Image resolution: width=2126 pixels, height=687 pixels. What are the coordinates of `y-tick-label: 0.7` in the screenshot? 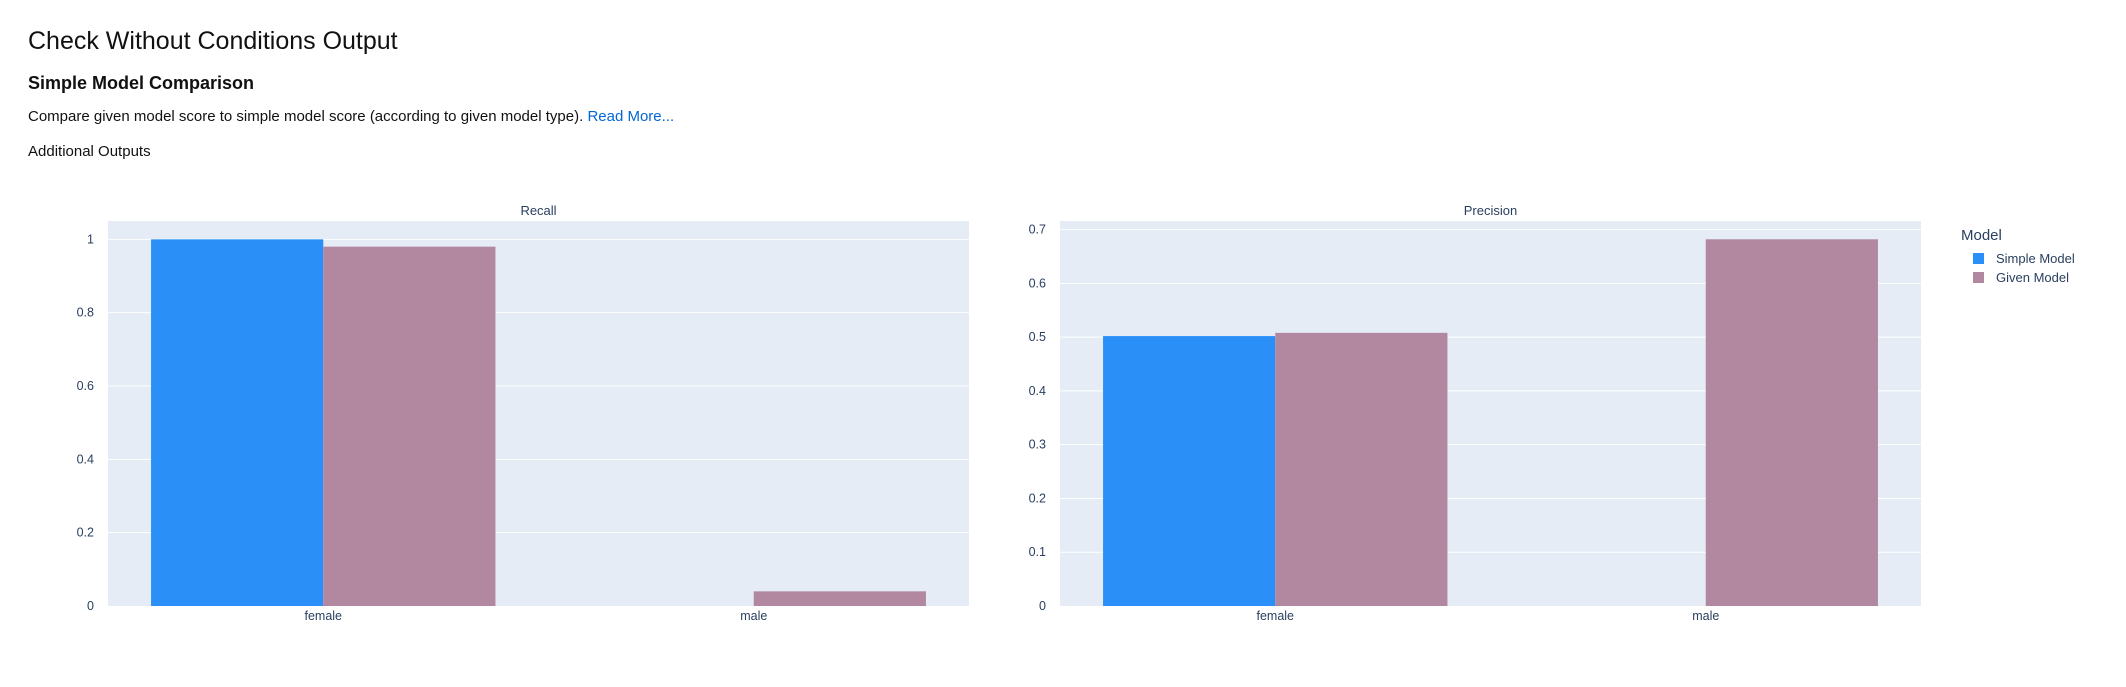 It's located at (1037, 230).